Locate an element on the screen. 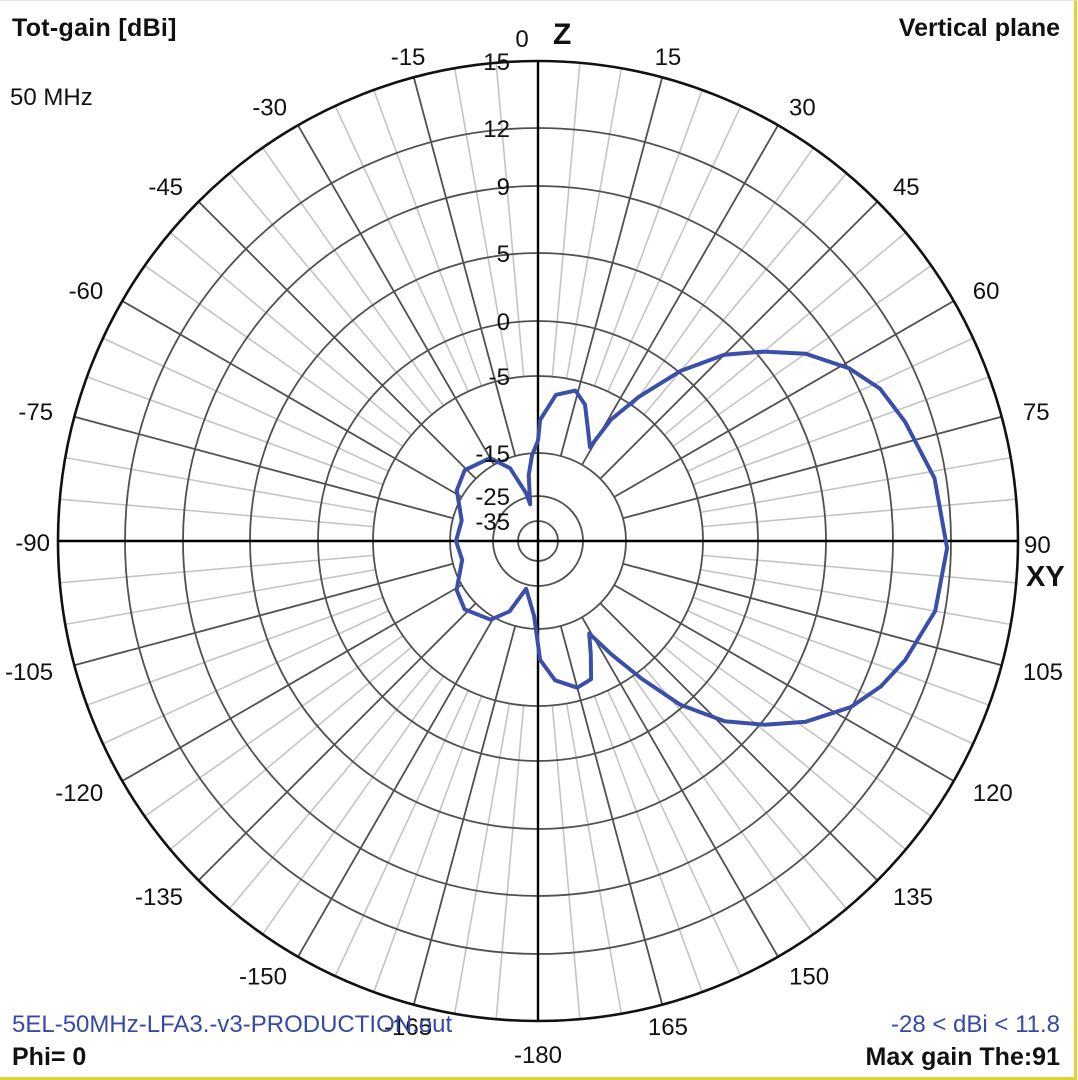  z-axis-label: Z is located at coordinates (562, 34).